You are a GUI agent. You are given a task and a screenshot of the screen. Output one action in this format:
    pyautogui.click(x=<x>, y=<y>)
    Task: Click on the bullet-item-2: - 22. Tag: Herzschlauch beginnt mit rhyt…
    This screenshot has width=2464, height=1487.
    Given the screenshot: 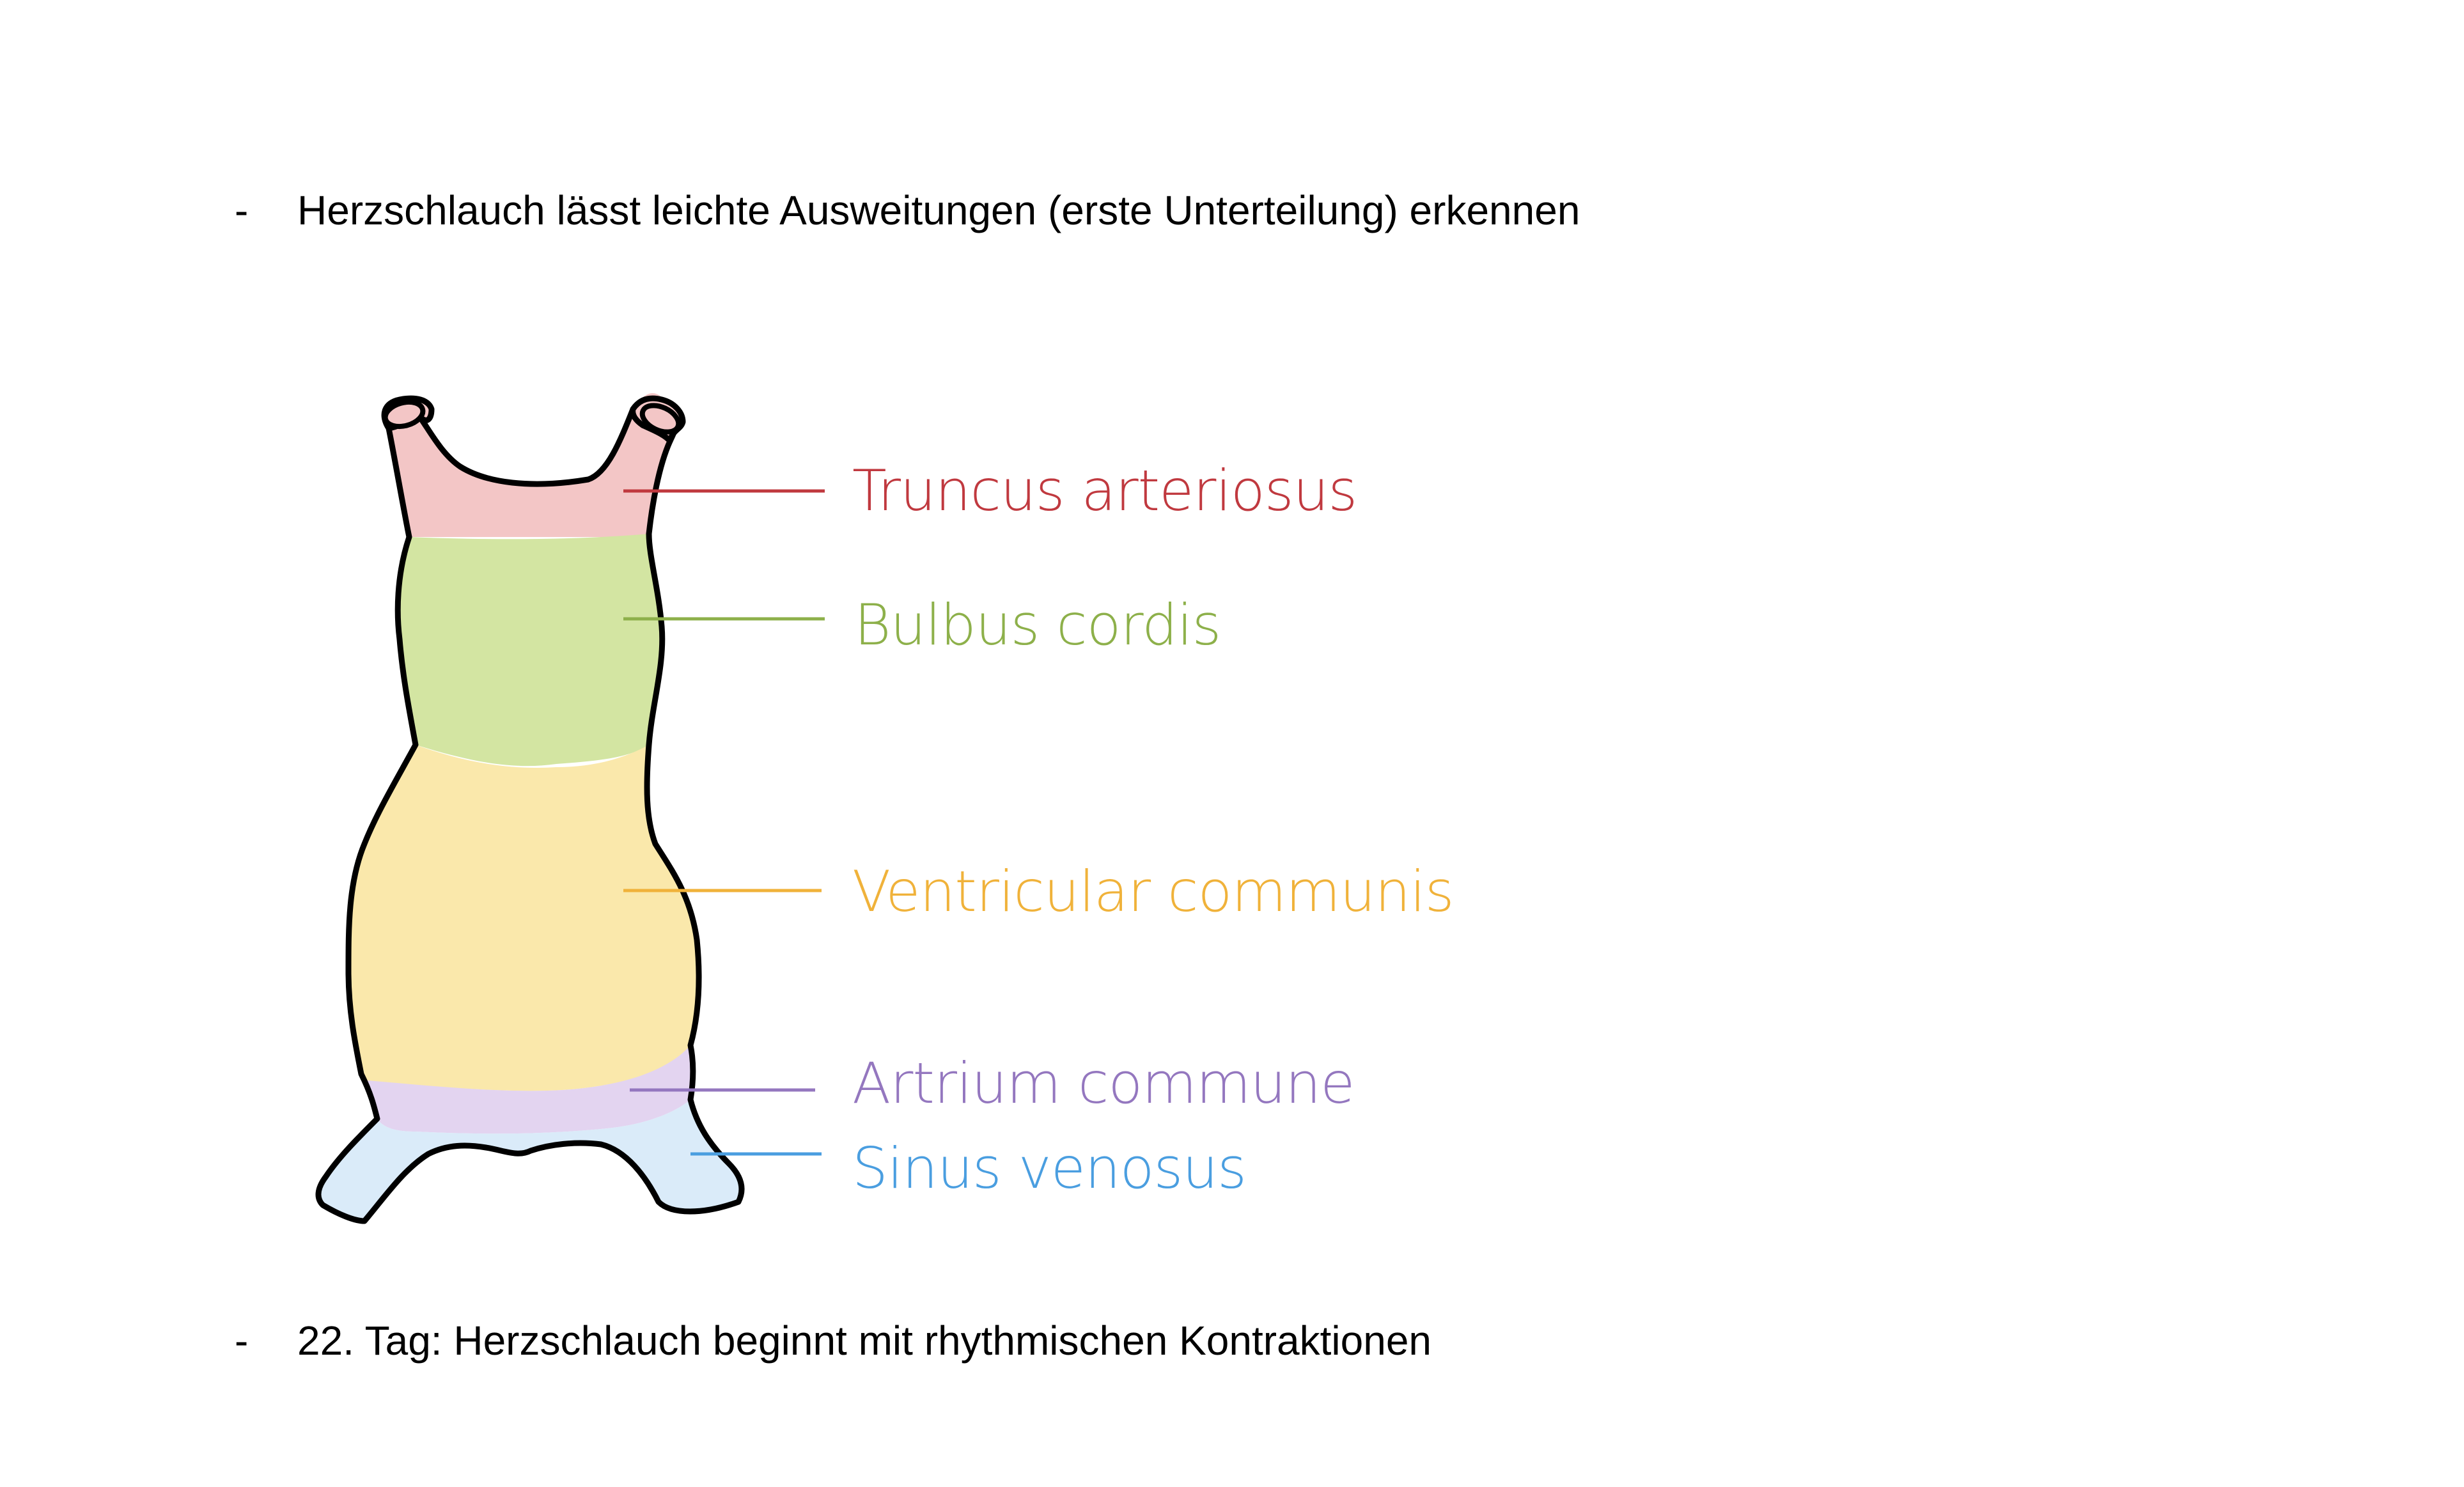 What is the action you would take?
    pyautogui.click(x=833, y=1340)
    